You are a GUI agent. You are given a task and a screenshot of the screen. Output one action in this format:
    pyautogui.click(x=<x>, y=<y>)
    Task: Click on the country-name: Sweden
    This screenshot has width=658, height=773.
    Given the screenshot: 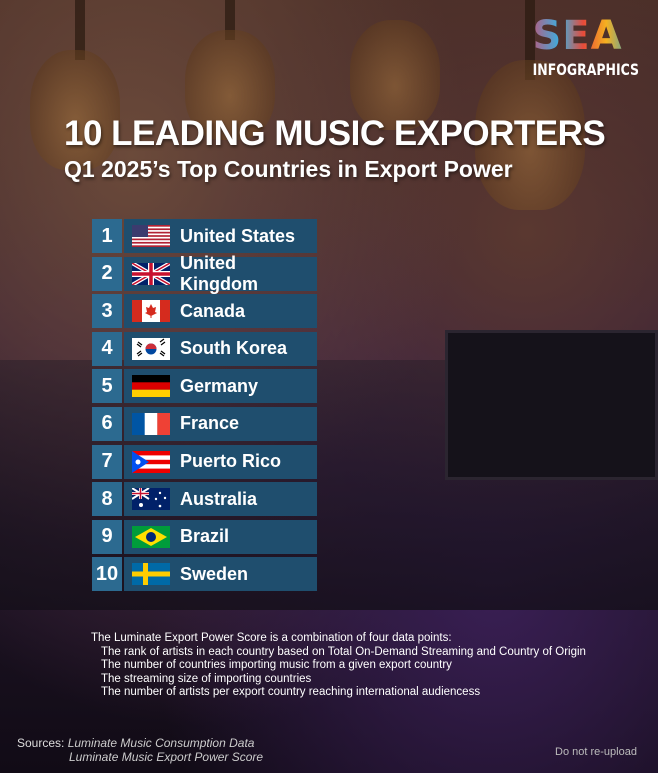 What is the action you would take?
    pyautogui.click(x=214, y=573)
    